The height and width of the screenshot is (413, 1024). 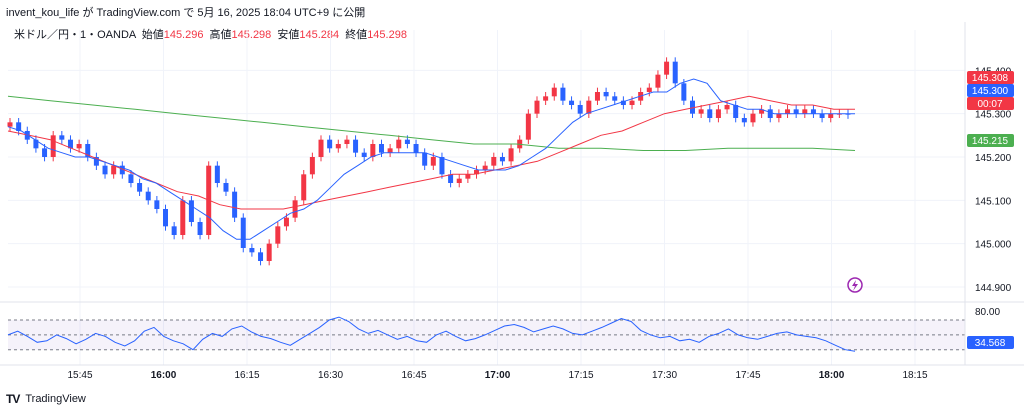 I want to click on price-tag-label: 145.300, so click(x=990, y=91).